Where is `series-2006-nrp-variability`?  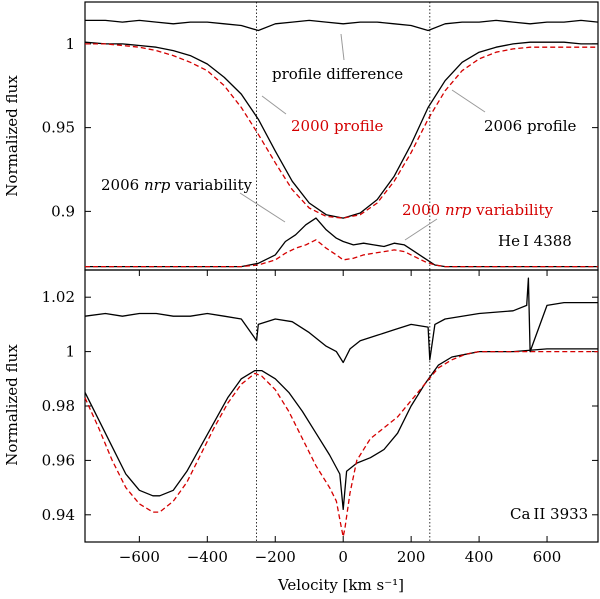 series-2006-nrp-variability is located at coordinates (341, 242).